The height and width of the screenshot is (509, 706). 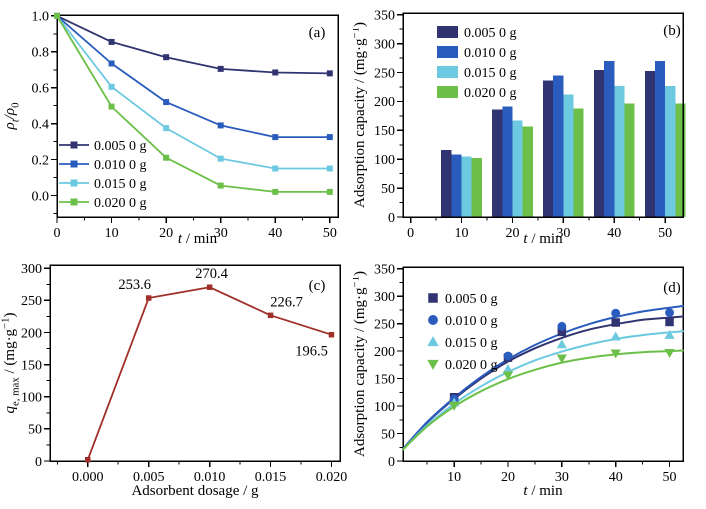 What do you see at coordinates (210, 477) in the screenshot?
I see `svg-text: 0.010` at bounding box center [210, 477].